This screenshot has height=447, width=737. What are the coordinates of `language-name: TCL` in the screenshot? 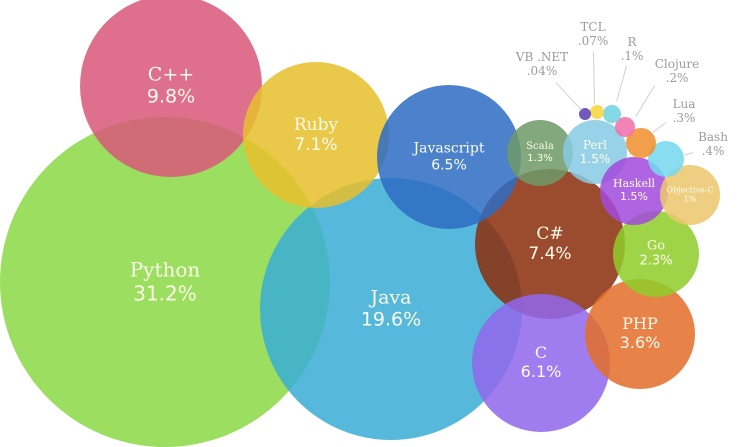 It's located at (593, 27).